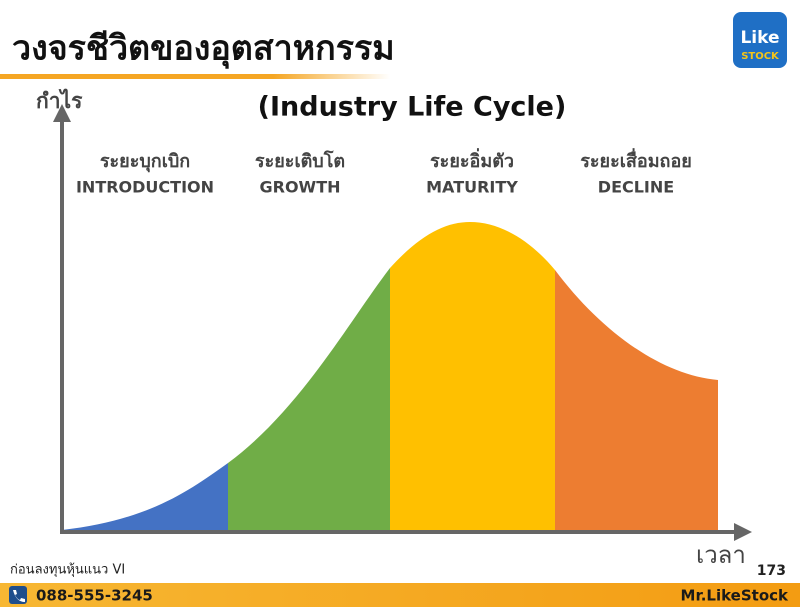  Describe the element at coordinates (472, 376) in the screenshot. I see `stage-area` at that location.